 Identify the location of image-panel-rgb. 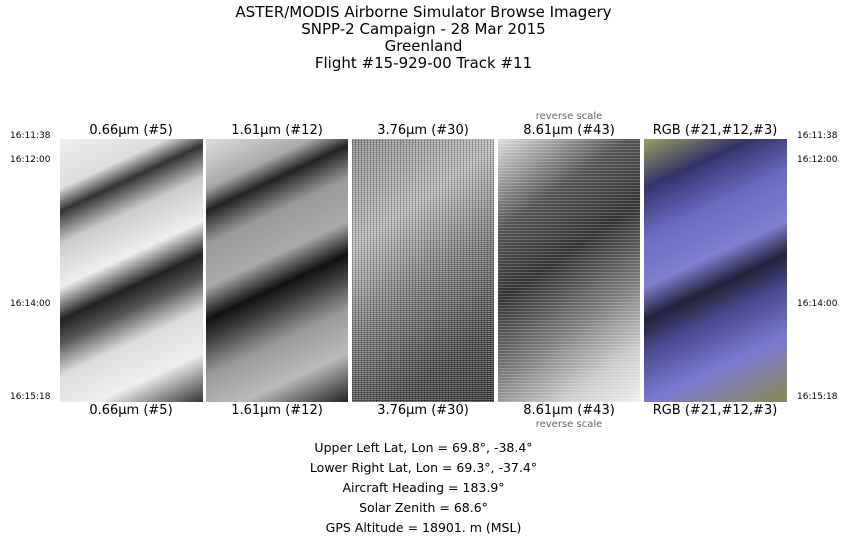
(715, 270).